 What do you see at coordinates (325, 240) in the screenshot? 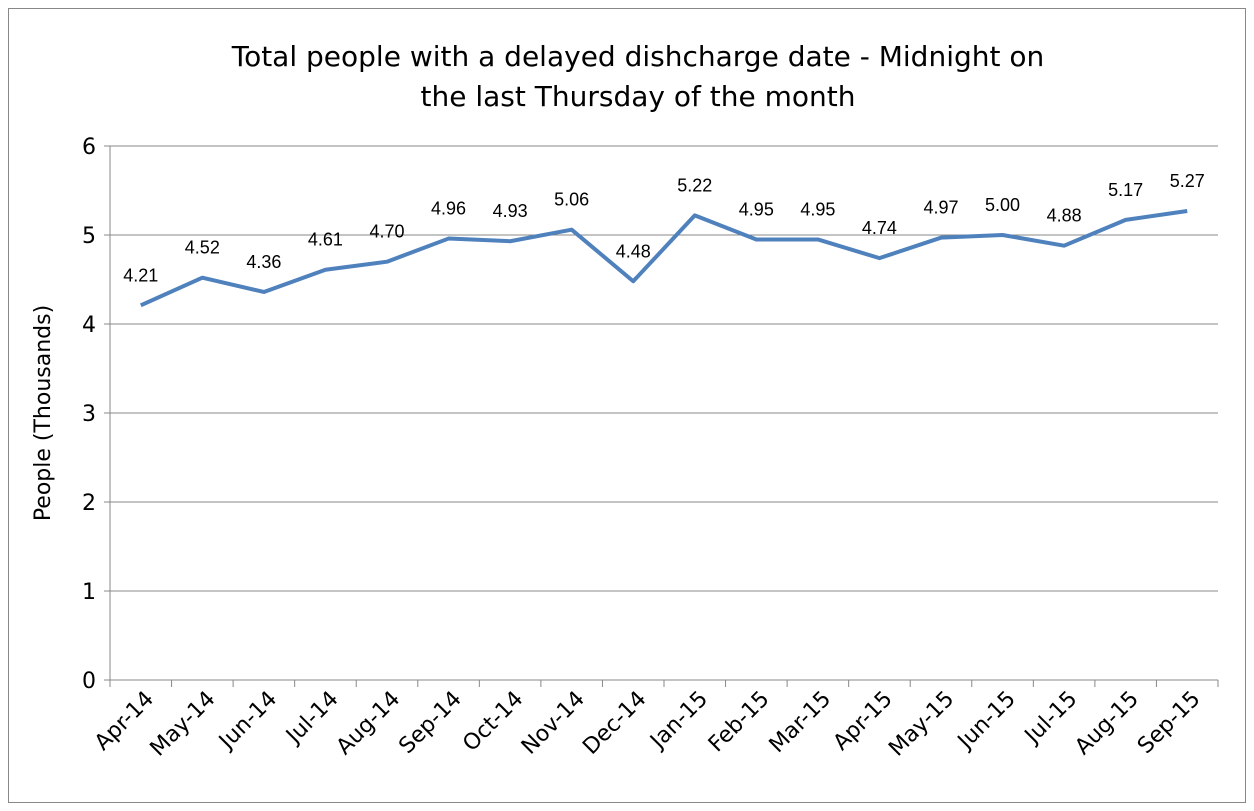
I see `data-label: 4.61` at bounding box center [325, 240].